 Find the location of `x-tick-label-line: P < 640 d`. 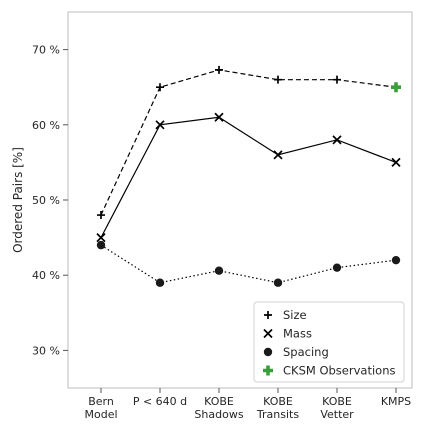

x-tick-label-line: P < 640 d is located at coordinates (160, 401).